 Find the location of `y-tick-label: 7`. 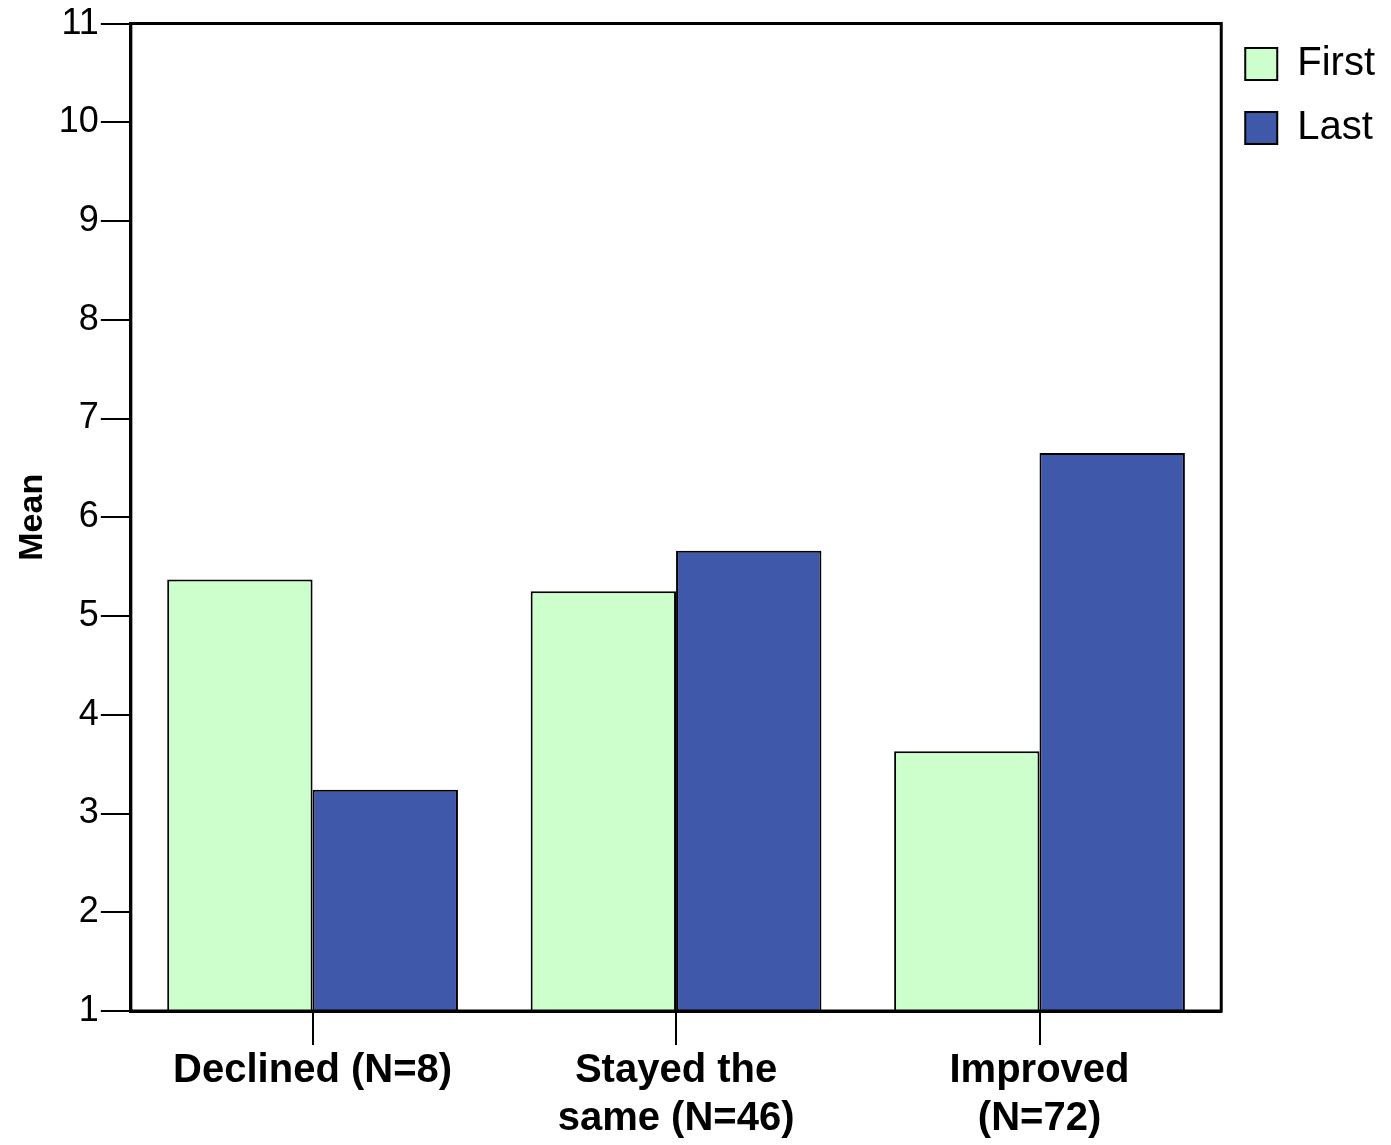

y-tick-label: 7 is located at coordinates (88, 416).